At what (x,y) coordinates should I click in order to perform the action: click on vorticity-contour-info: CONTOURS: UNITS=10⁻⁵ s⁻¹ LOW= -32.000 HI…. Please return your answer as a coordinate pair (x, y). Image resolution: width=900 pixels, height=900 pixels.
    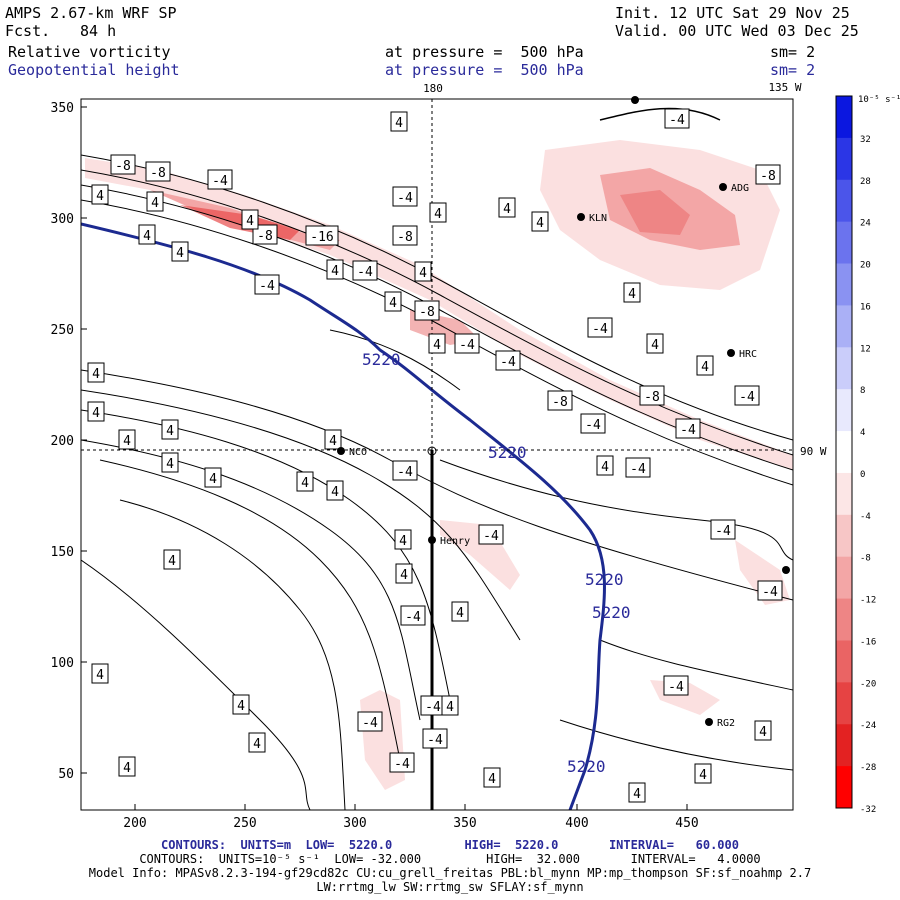
    Looking at the image, I should click on (450, 859).